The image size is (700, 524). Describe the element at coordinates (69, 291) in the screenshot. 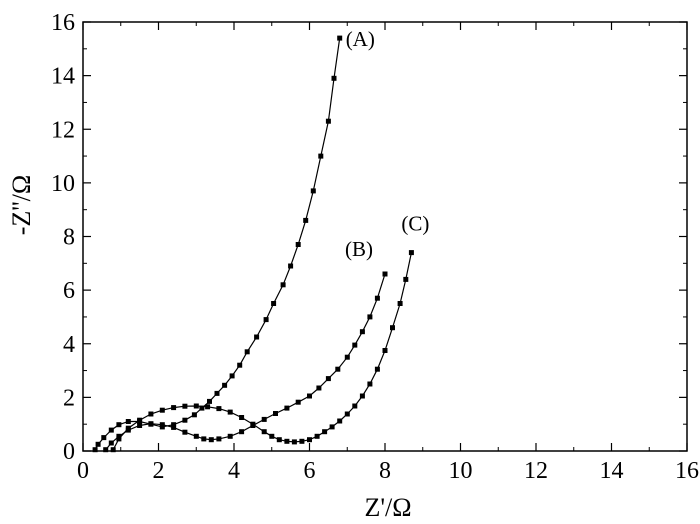

I see `y-tick-label: 6` at that location.